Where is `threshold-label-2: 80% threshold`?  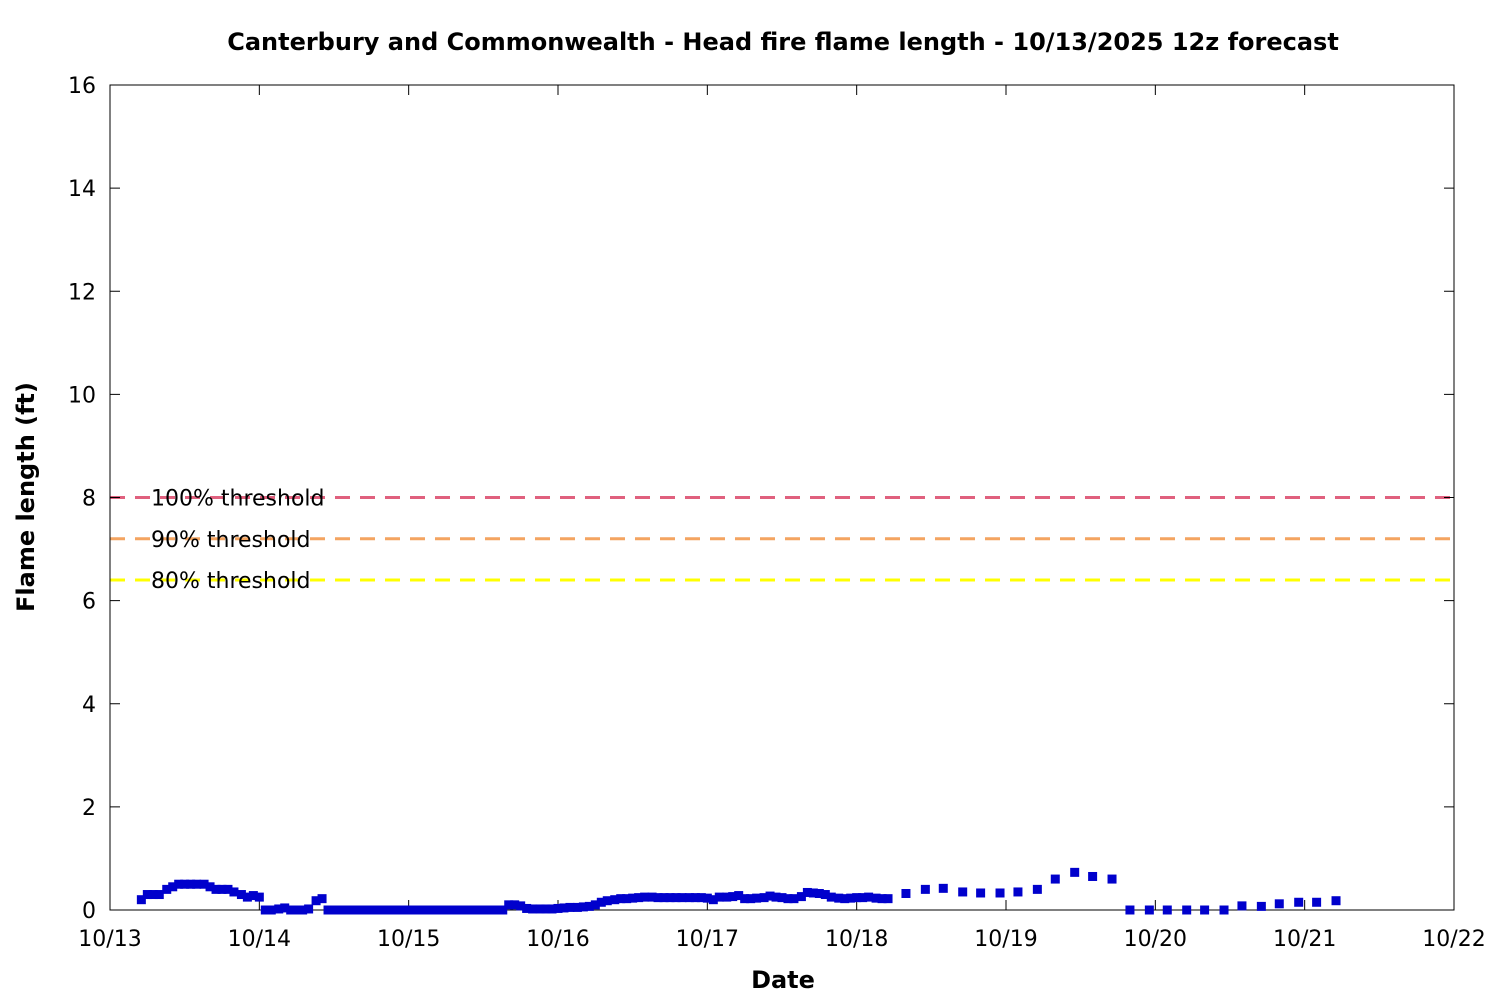 threshold-label-2: 80% threshold is located at coordinates (231, 581).